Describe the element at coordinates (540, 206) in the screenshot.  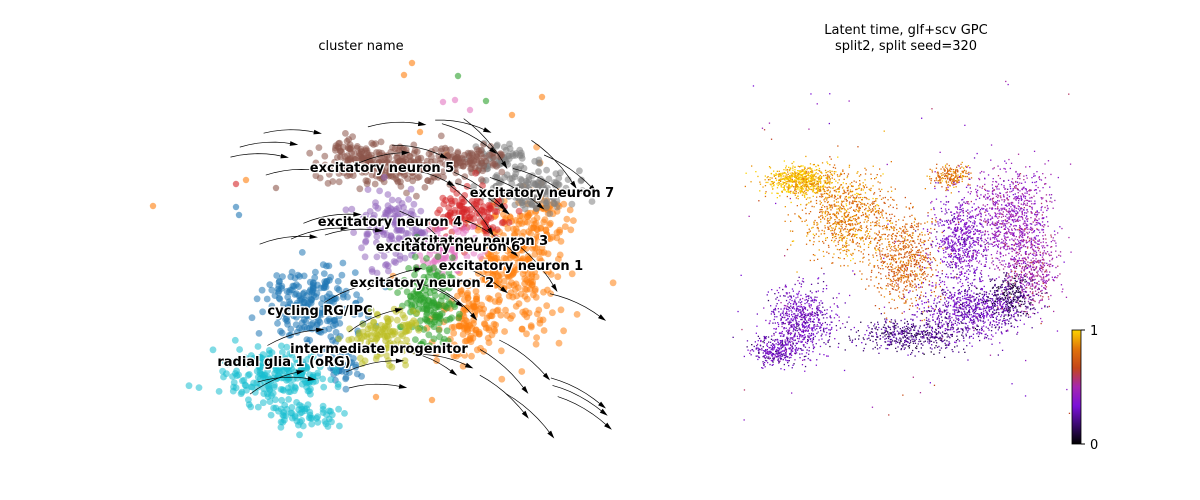
I see `streamline-arrow` at that location.